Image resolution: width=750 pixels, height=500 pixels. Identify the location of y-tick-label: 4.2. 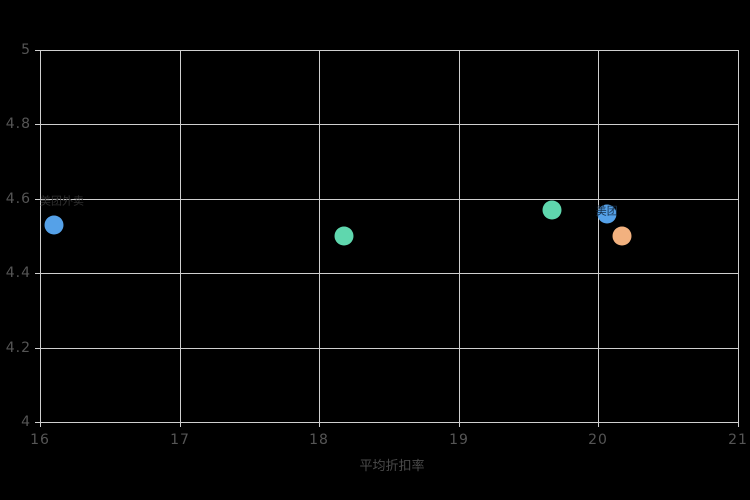
(18, 348).